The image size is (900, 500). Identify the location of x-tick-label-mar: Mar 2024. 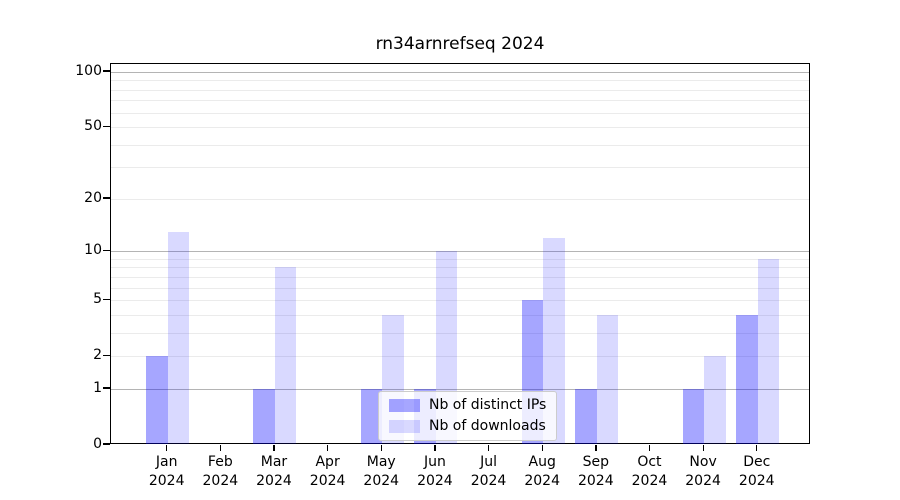
(274, 472).